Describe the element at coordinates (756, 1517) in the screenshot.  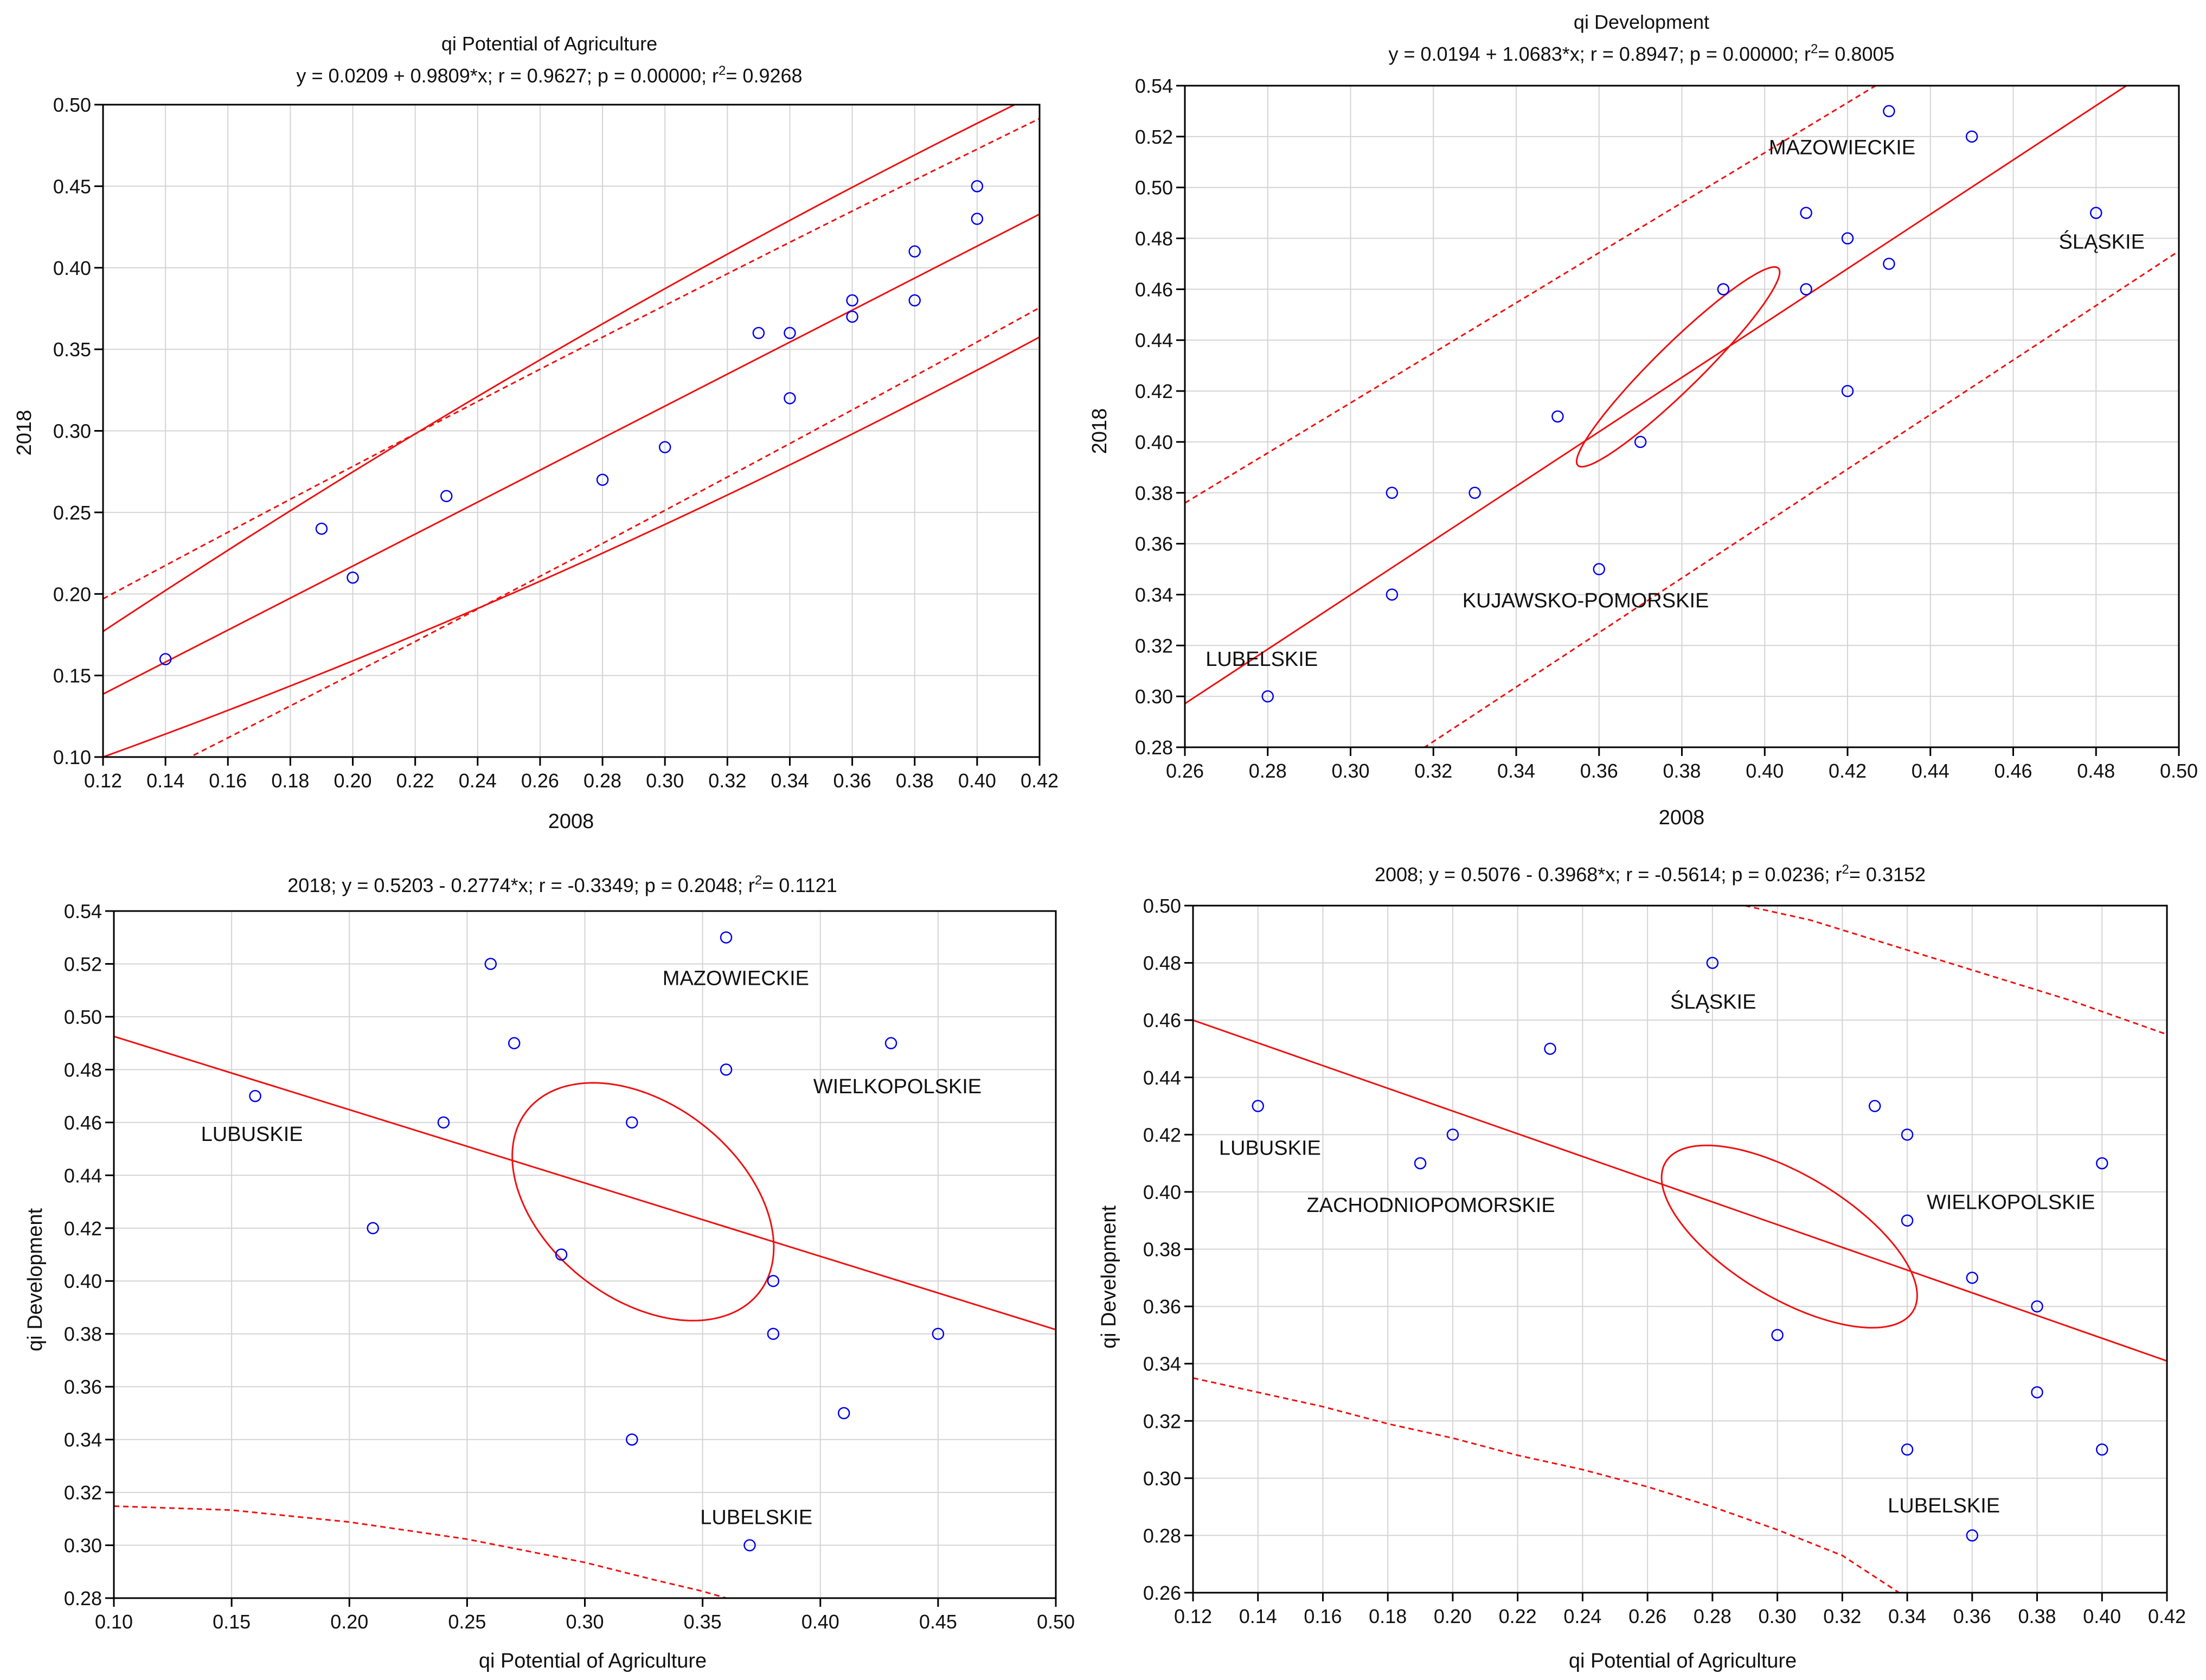
I see `point-label: LUBELSKIE` at that location.